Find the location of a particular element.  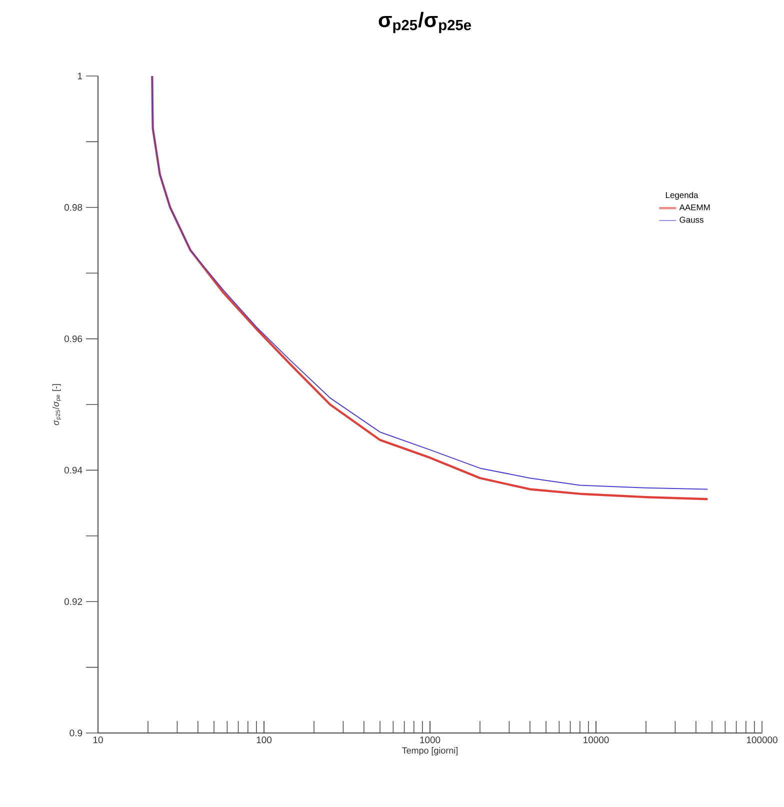

x-tick-label: 1000 is located at coordinates (430, 740).